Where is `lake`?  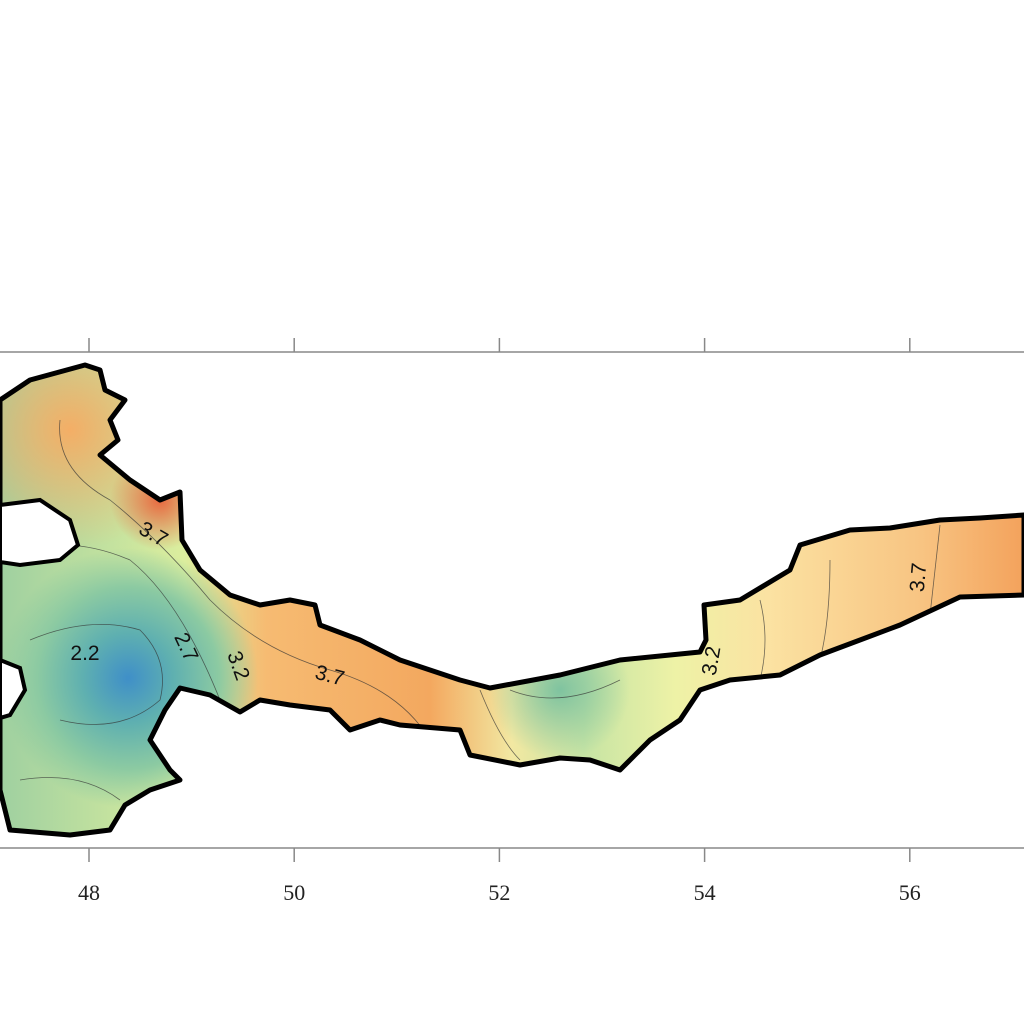
lake is located at coordinates (40, 532).